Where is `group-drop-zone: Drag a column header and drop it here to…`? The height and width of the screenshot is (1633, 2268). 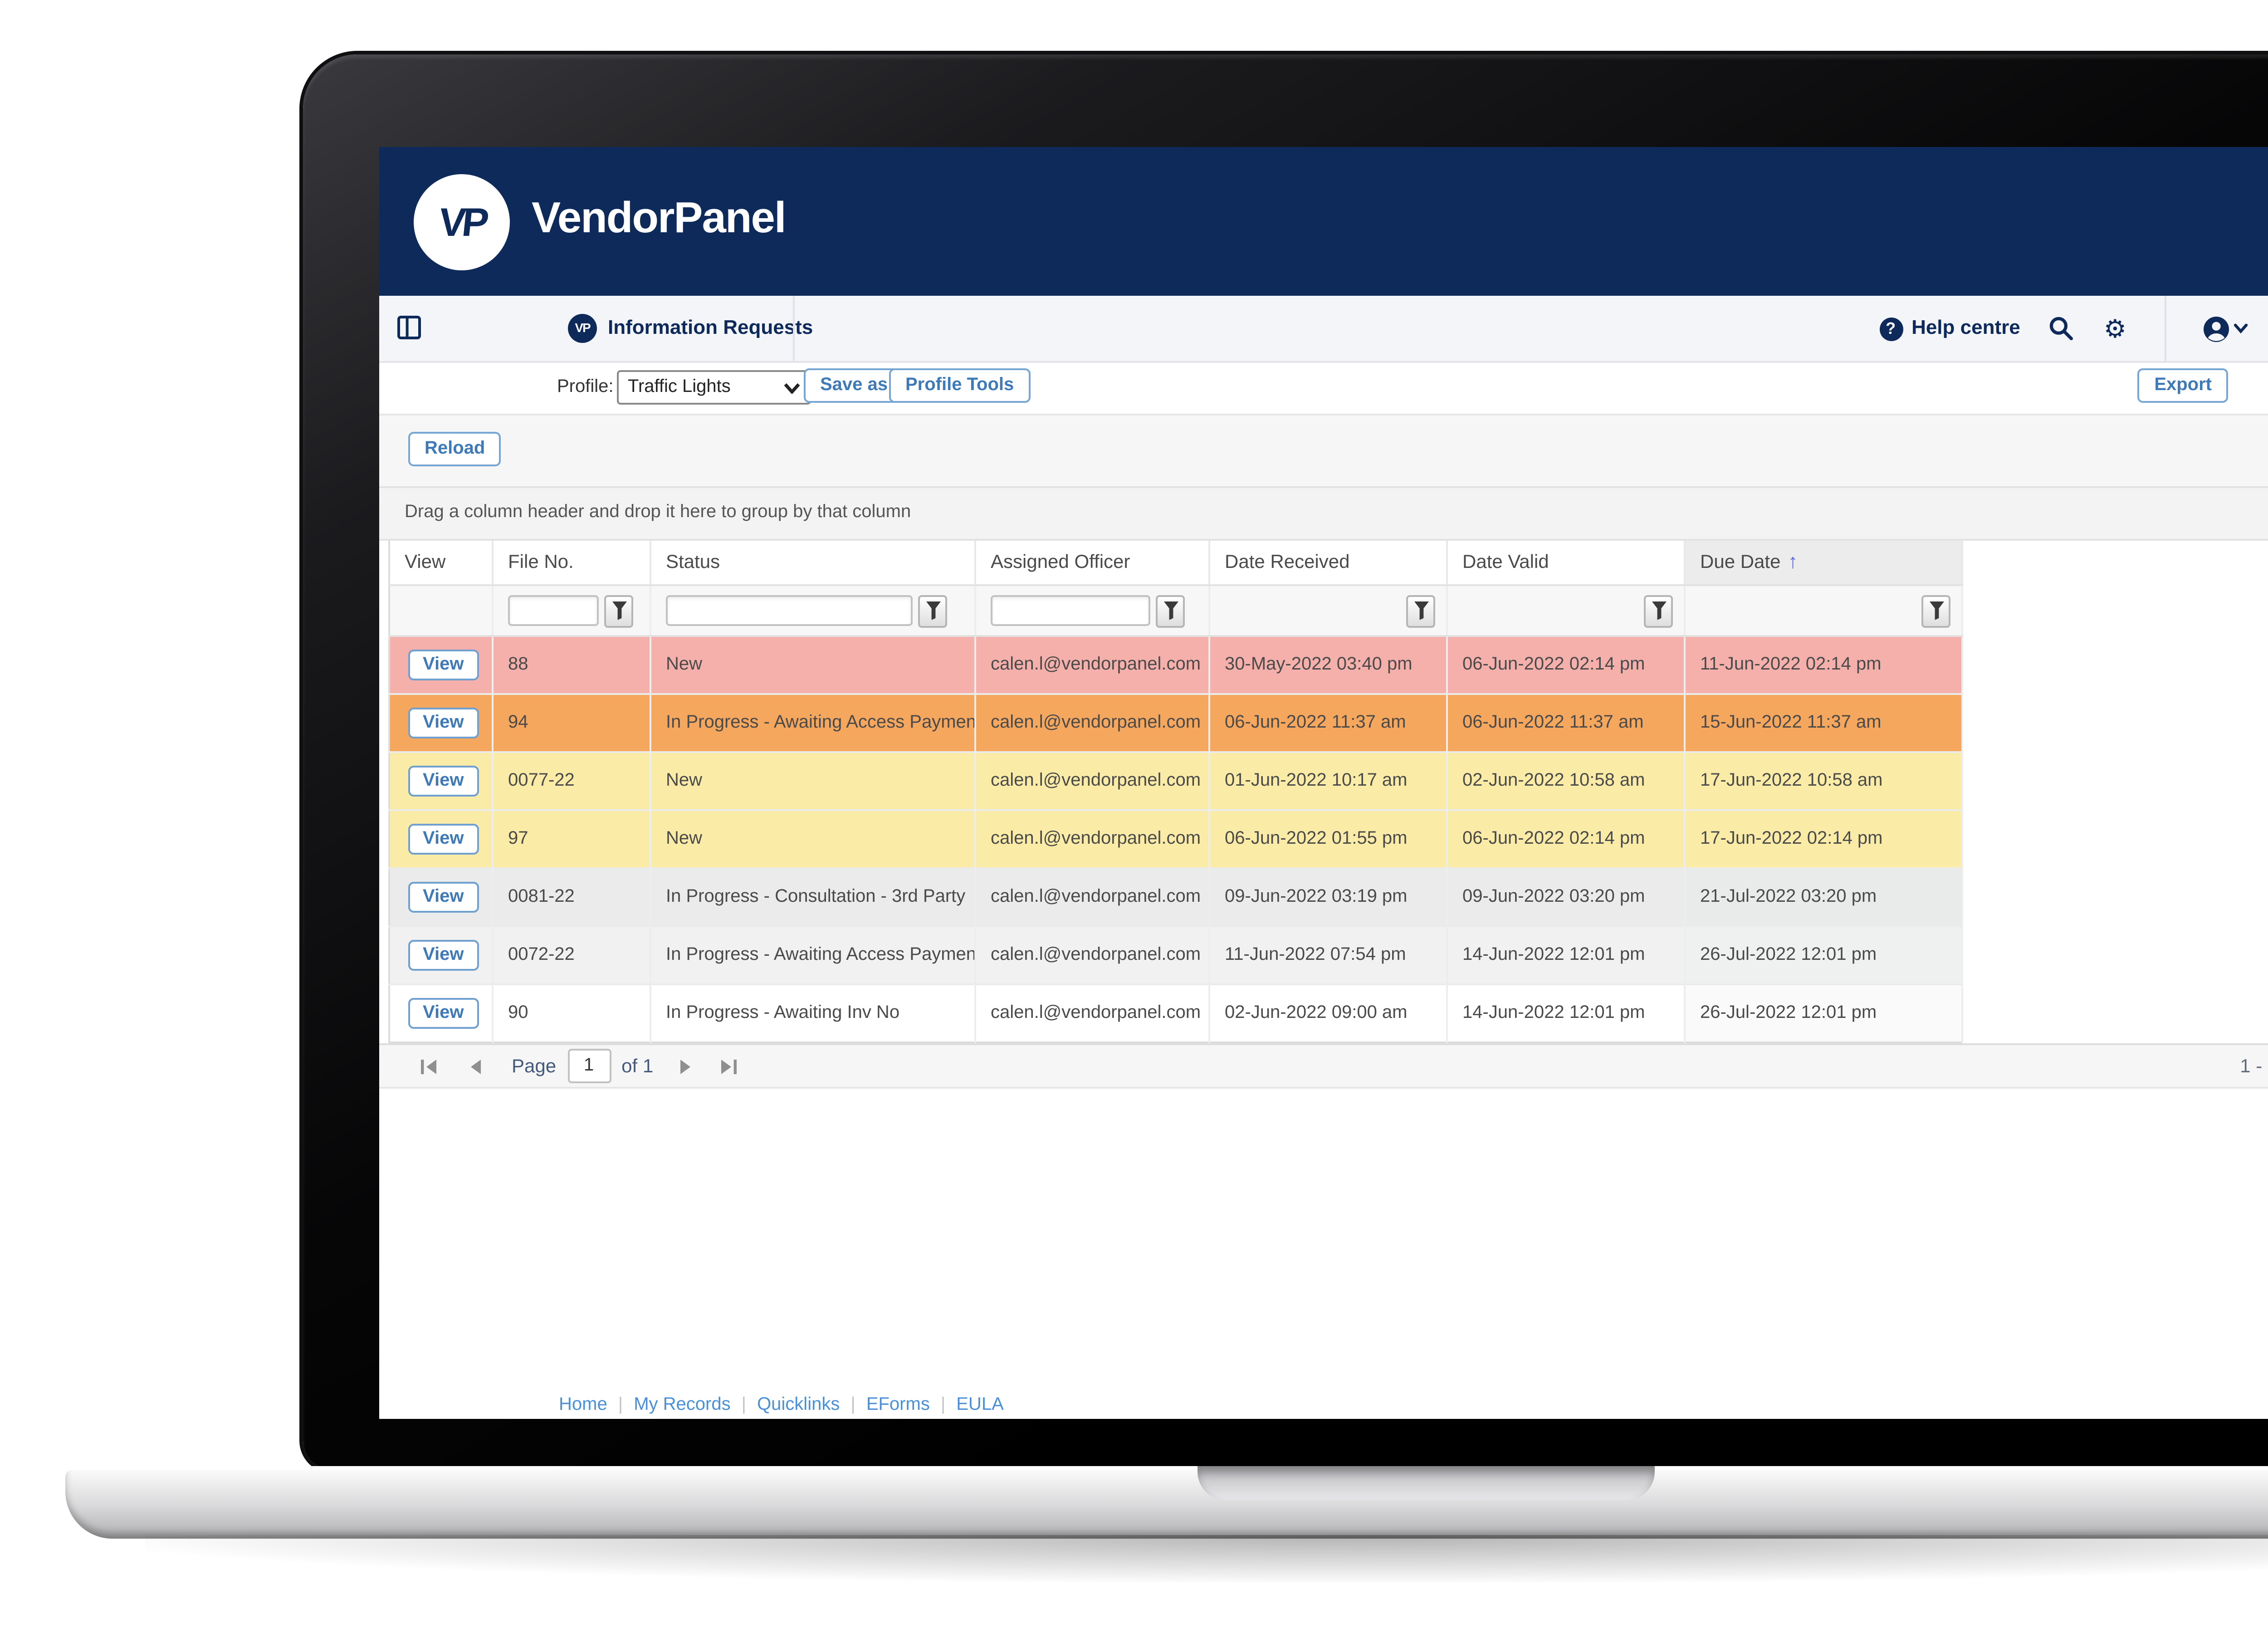 group-drop-zone: Drag a column header and drop it here to… is located at coordinates (1324, 514).